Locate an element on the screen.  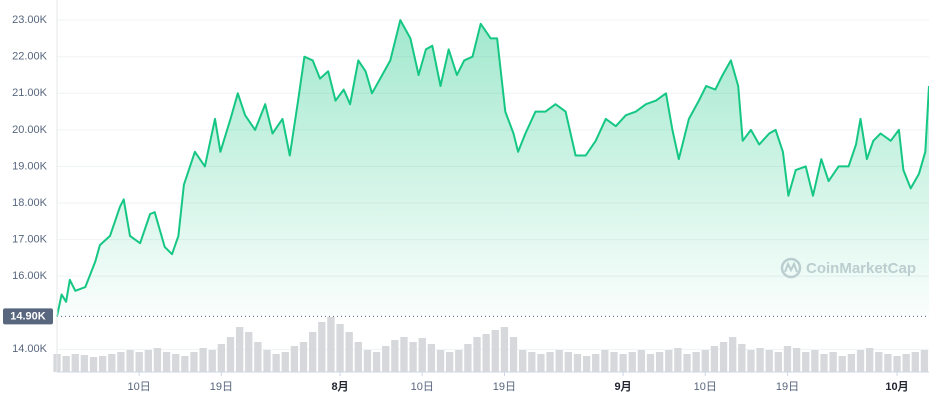
y-tick-label: 23.00K is located at coordinates (30, 20).